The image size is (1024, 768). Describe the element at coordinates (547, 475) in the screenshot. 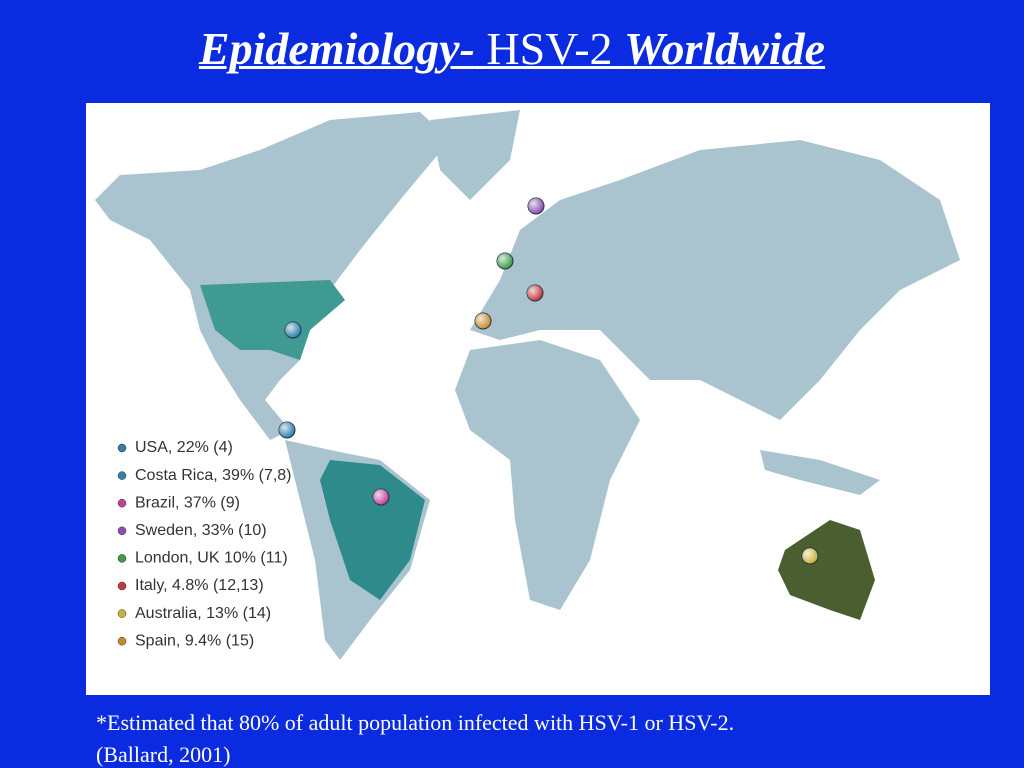

I see `africa` at that location.